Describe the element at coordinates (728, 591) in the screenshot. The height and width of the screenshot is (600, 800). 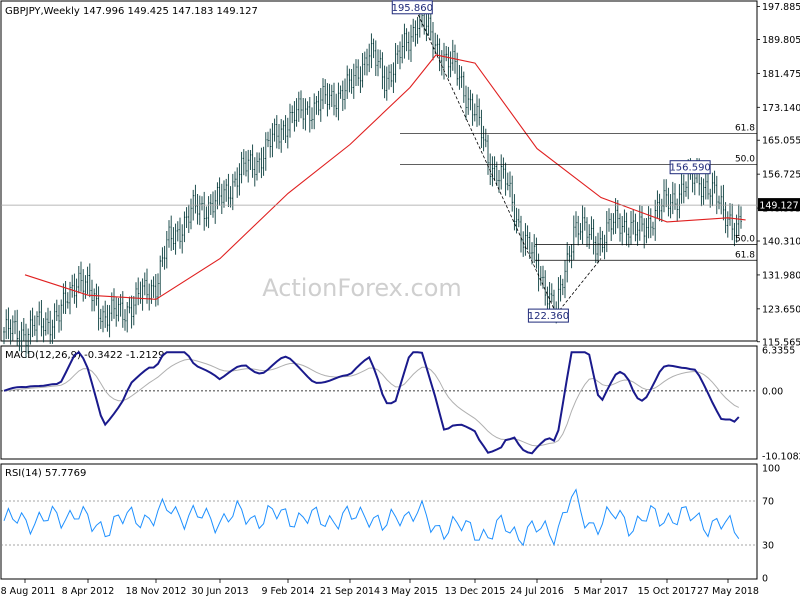
I see `x-axis-tick-label: 27 May 2018` at that location.